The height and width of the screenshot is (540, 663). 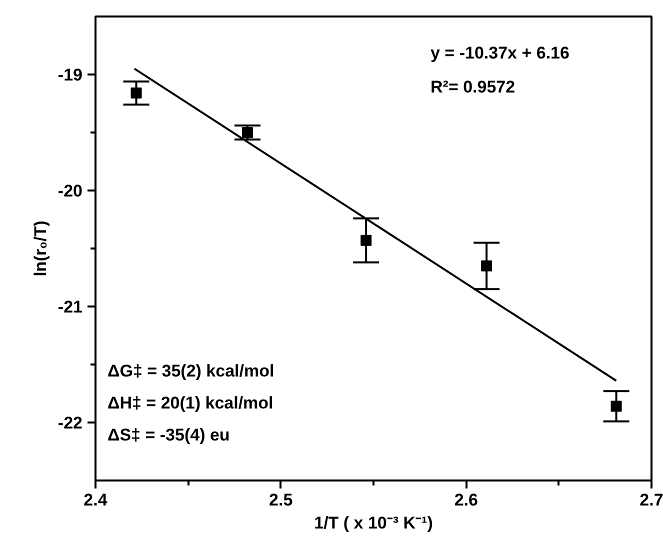 What do you see at coordinates (651, 500) in the screenshot?
I see `x-tick-label: 2.7` at bounding box center [651, 500].